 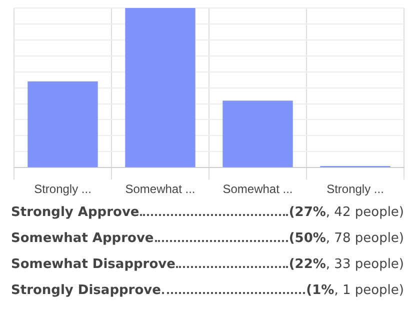 I want to click on text: (50%, 78 people), so click(x=346, y=238).